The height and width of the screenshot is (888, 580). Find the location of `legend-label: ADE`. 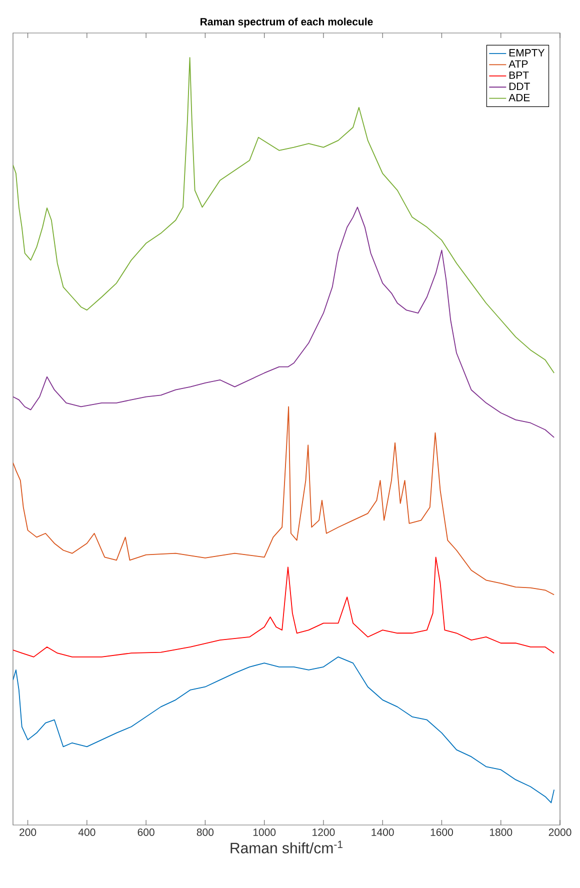

legend-label: ADE is located at coordinates (519, 98).